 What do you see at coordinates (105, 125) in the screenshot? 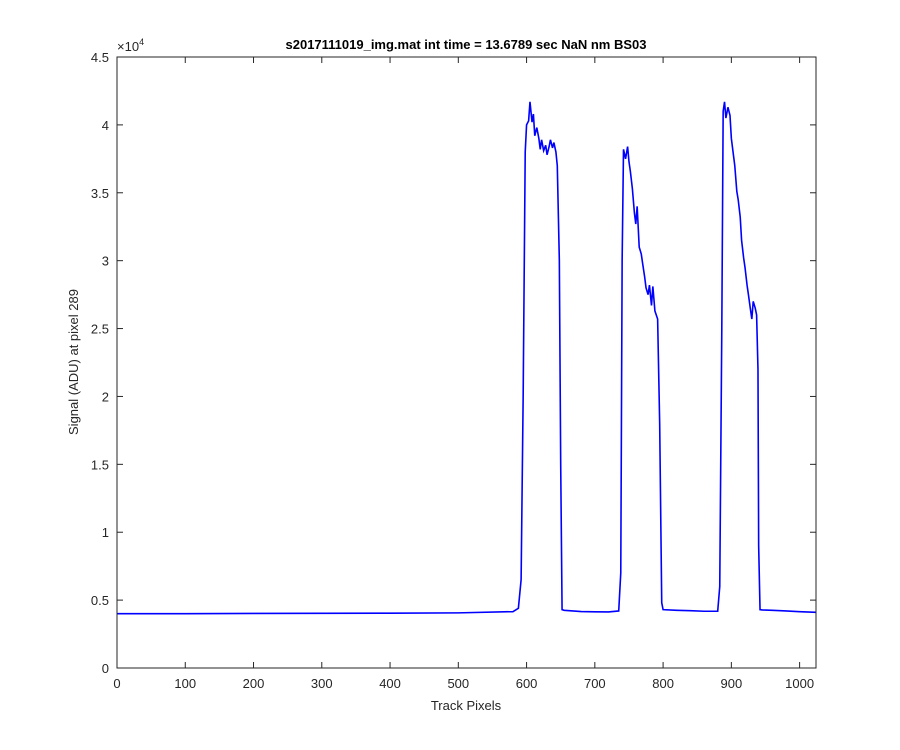
I see `y-tick-label: 4` at bounding box center [105, 125].